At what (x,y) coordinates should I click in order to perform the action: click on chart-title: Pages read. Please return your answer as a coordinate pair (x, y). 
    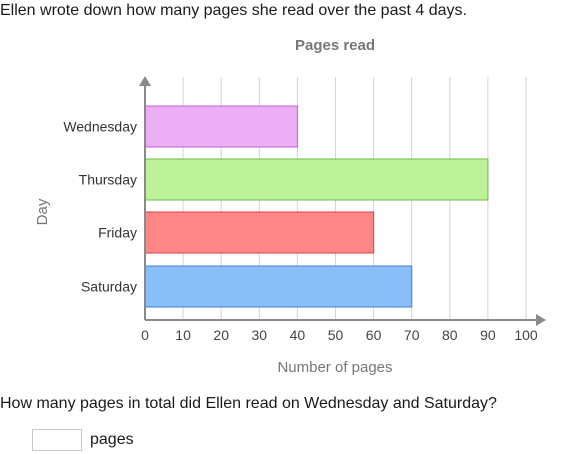
    Looking at the image, I should click on (335, 45).